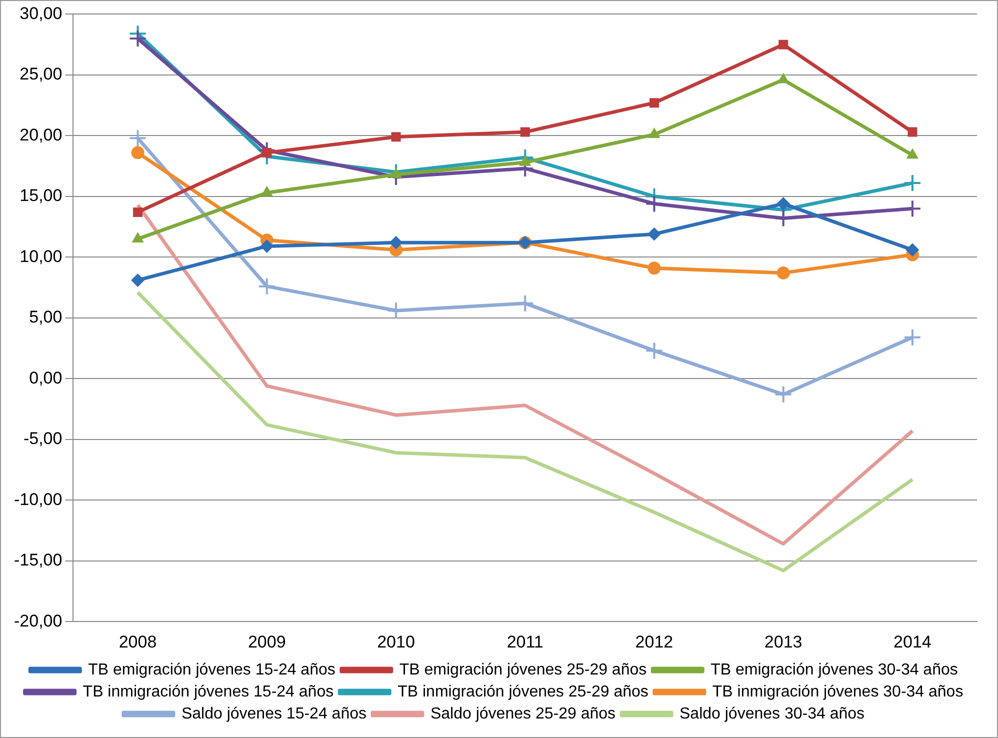  Describe the element at coordinates (38, 499) in the screenshot. I see `y-tick-label: -10,00` at that location.